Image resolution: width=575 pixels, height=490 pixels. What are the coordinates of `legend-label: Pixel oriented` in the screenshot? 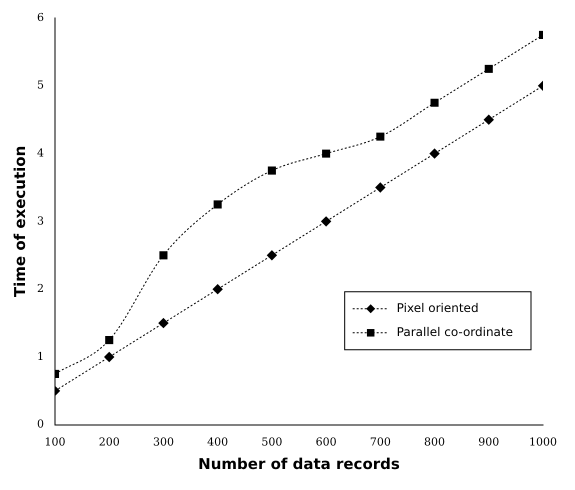 It's located at (437, 307).